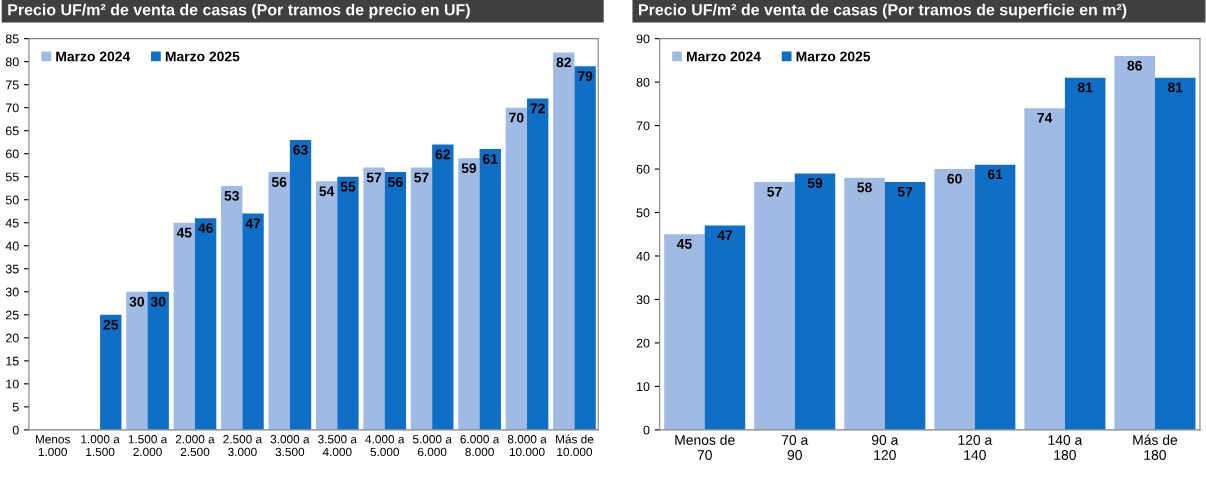 Image resolution: width=1206 pixels, height=483 pixels. What do you see at coordinates (516, 117) in the screenshot?
I see `data-label: 70` at bounding box center [516, 117].